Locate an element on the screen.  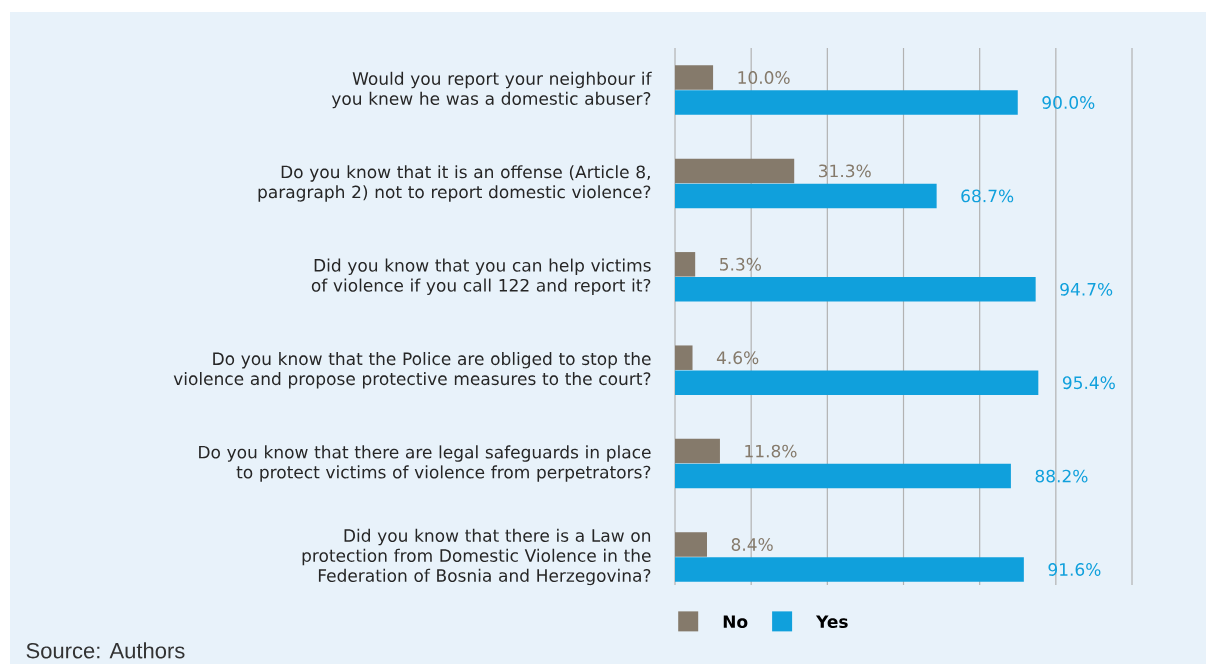
data-label: 10.0% is located at coordinates (764, 77).